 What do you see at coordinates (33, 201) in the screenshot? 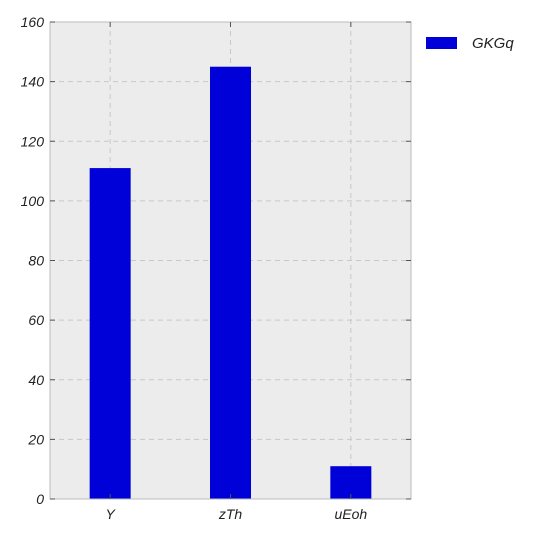
I see `y-tick-label: 100` at bounding box center [33, 201].